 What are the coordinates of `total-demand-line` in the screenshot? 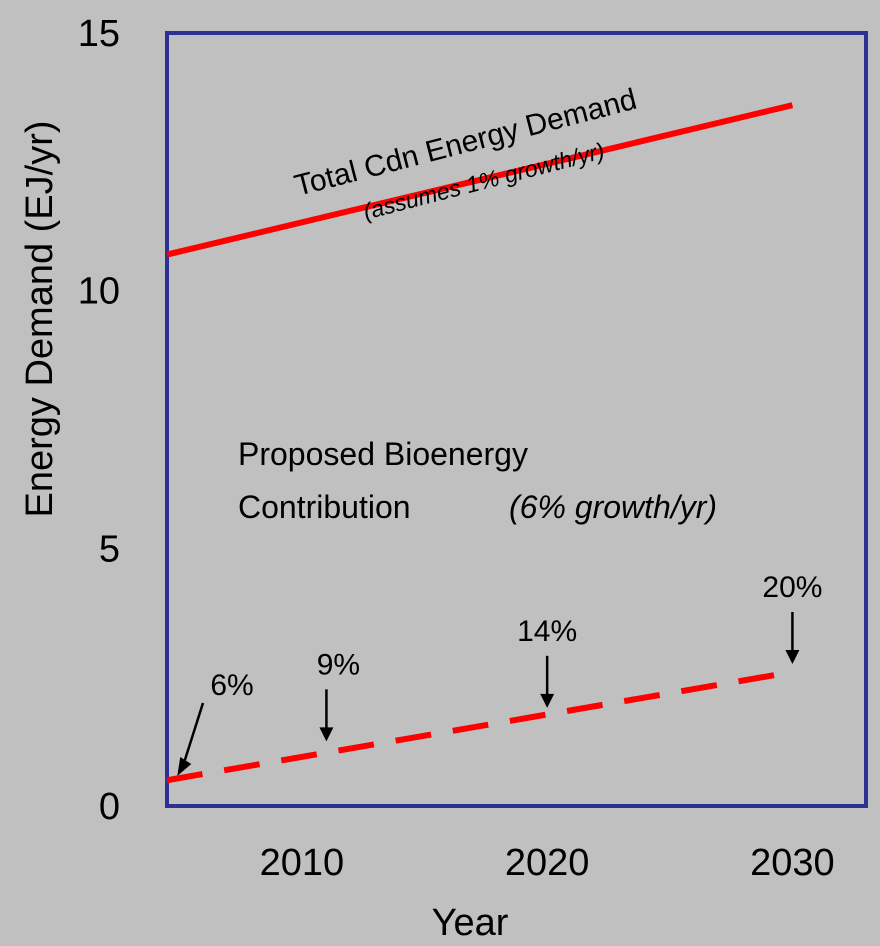 It's located at (480, 180).